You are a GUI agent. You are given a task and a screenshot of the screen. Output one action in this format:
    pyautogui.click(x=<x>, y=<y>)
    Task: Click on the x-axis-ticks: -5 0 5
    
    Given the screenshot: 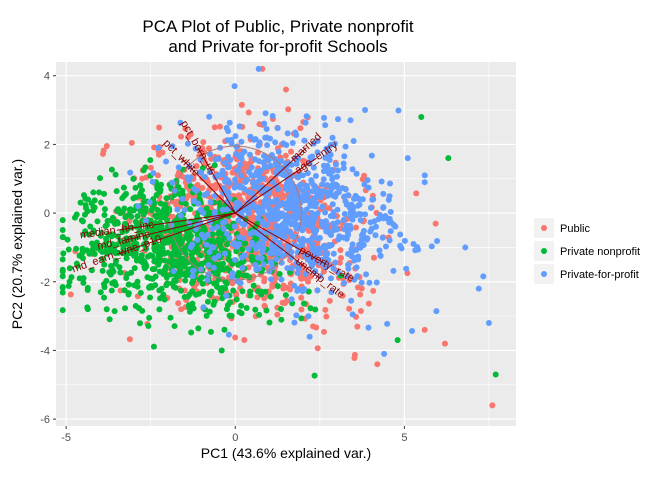 What is the action you would take?
    pyautogui.click(x=234, y=435)
    